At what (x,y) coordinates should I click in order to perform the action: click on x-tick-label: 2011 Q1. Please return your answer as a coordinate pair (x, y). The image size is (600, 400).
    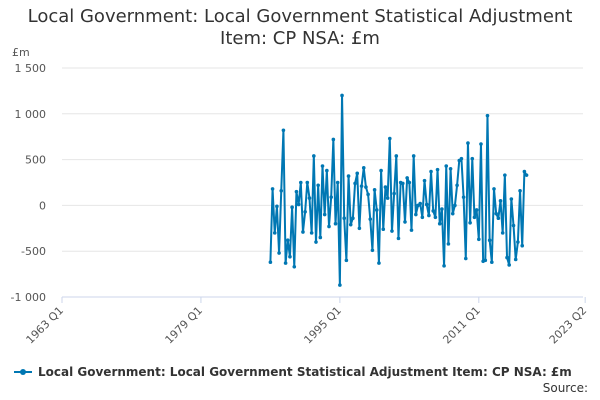
    Looking at the image, I should click on (461, 325).